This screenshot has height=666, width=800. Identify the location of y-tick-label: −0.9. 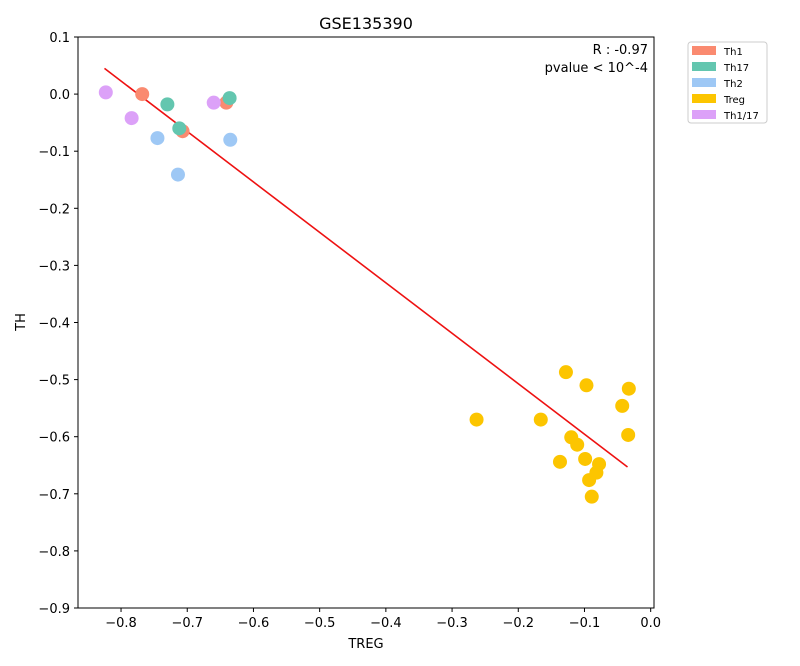
(54, 609).